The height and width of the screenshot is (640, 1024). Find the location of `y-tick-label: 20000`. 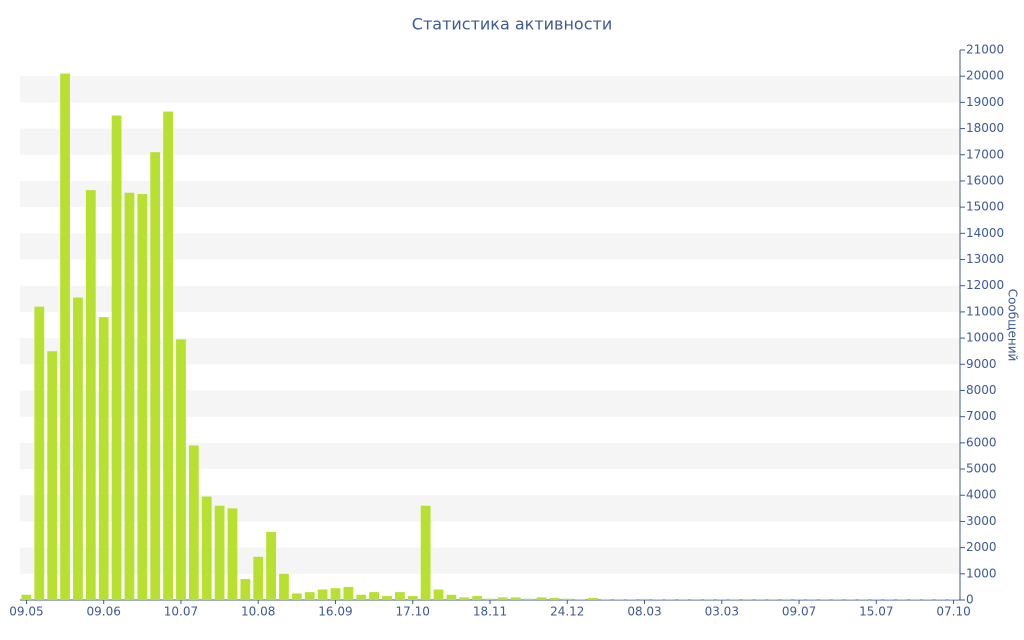

y-tick-label: 20000 is located at coordinates (985, 76).